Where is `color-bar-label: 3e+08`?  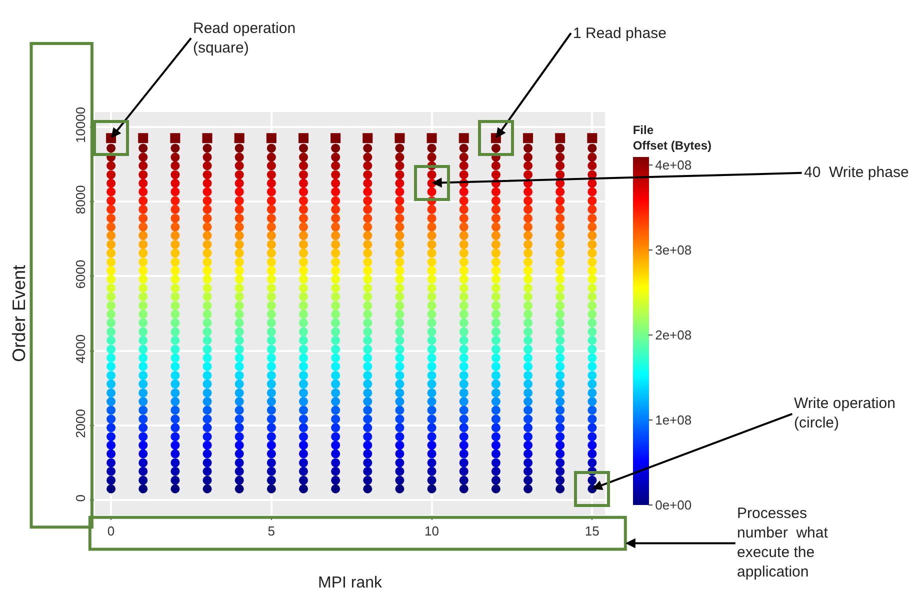 color-bar-label: 3e+08 is located at coordinates (673, 250).